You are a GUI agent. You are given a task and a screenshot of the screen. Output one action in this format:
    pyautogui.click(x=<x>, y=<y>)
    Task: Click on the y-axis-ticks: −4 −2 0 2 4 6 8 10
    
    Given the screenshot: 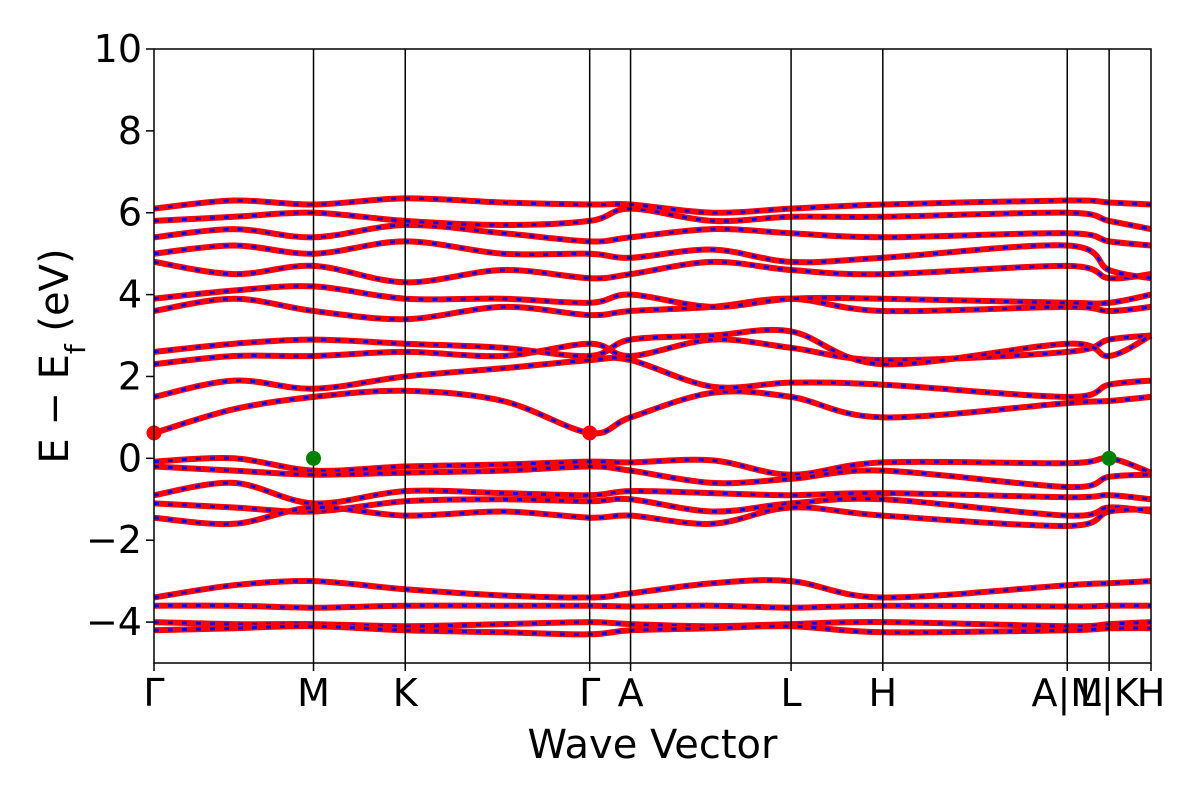 What is the action you would take?
    pyautogui.click(x=120, y=335)
    